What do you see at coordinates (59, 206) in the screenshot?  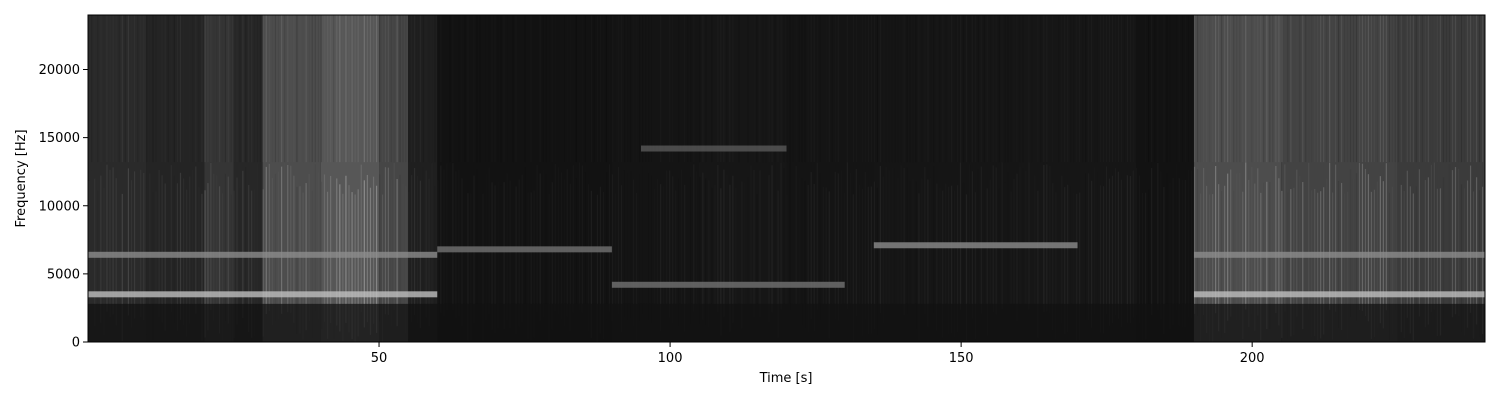 I see `y-tick-label: 10000` at bounding box center [59, 206].